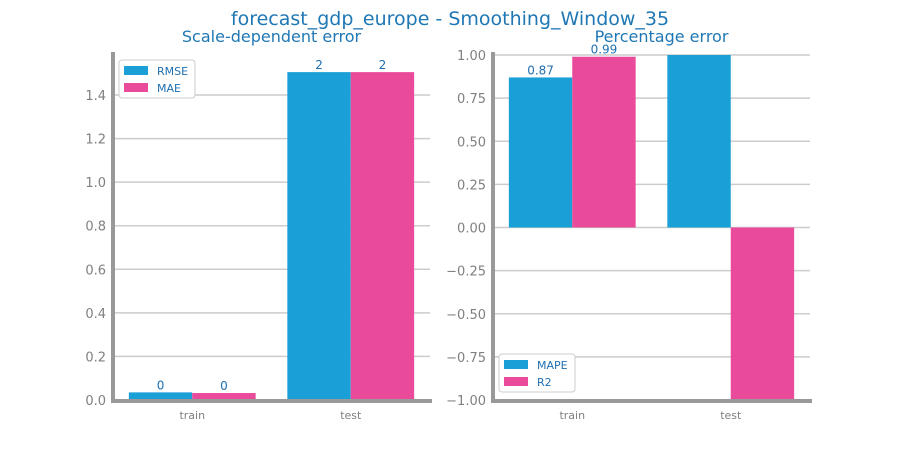  What do you see at coordinates (319, 236) in the screenshot?
I see `scale-error-bar-rmse-test` at bounding box center [319, 236].